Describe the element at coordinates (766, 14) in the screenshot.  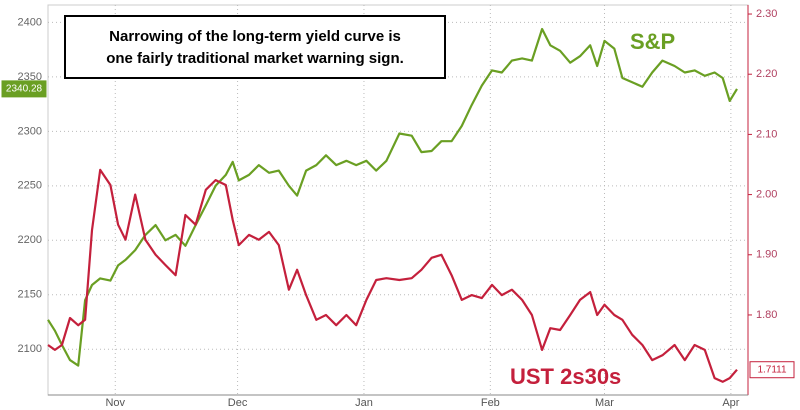
I see `y2-tick-label: 2.30` at that location.